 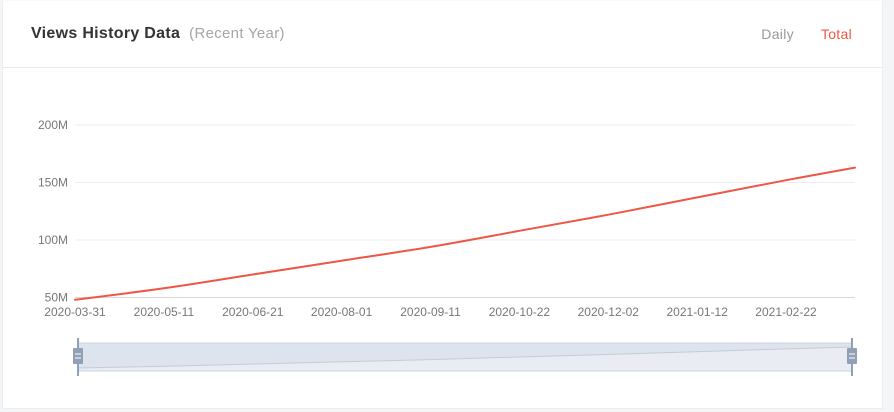 I want to click on y-axis-label: 100M, so click(x=53, y=240).